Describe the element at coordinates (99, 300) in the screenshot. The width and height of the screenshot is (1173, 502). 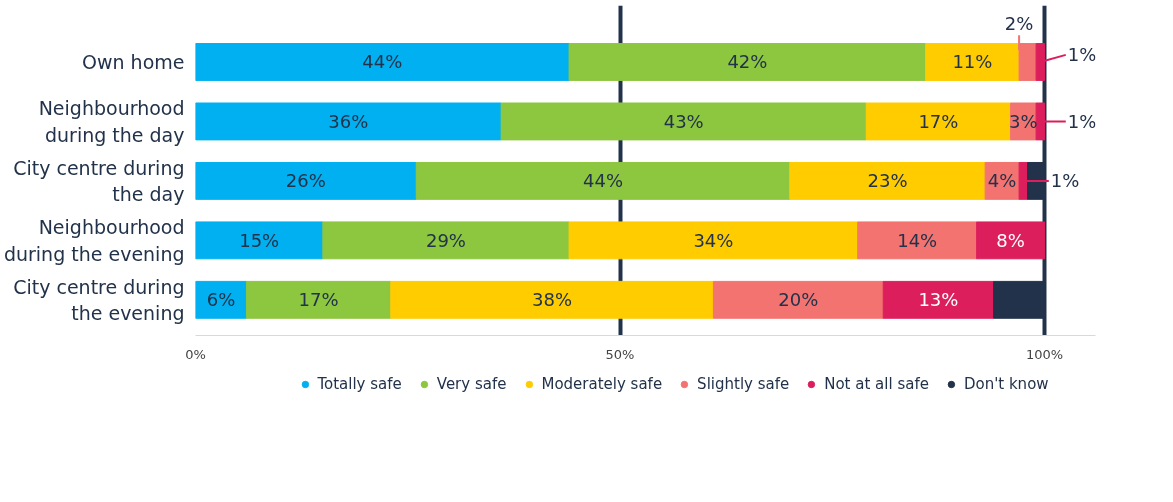
I see `y-tick-label: City centre during the evening` at that location.